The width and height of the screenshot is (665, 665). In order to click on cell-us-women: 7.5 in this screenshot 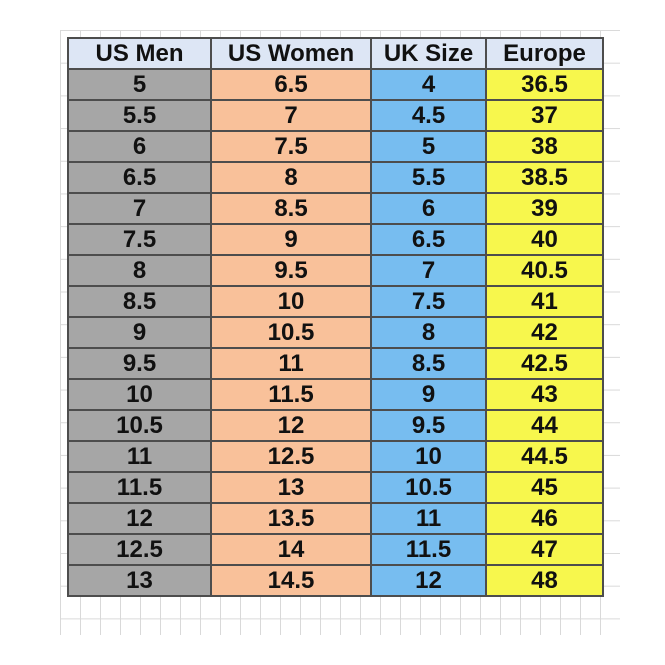, I will do `click(291, 146)`.